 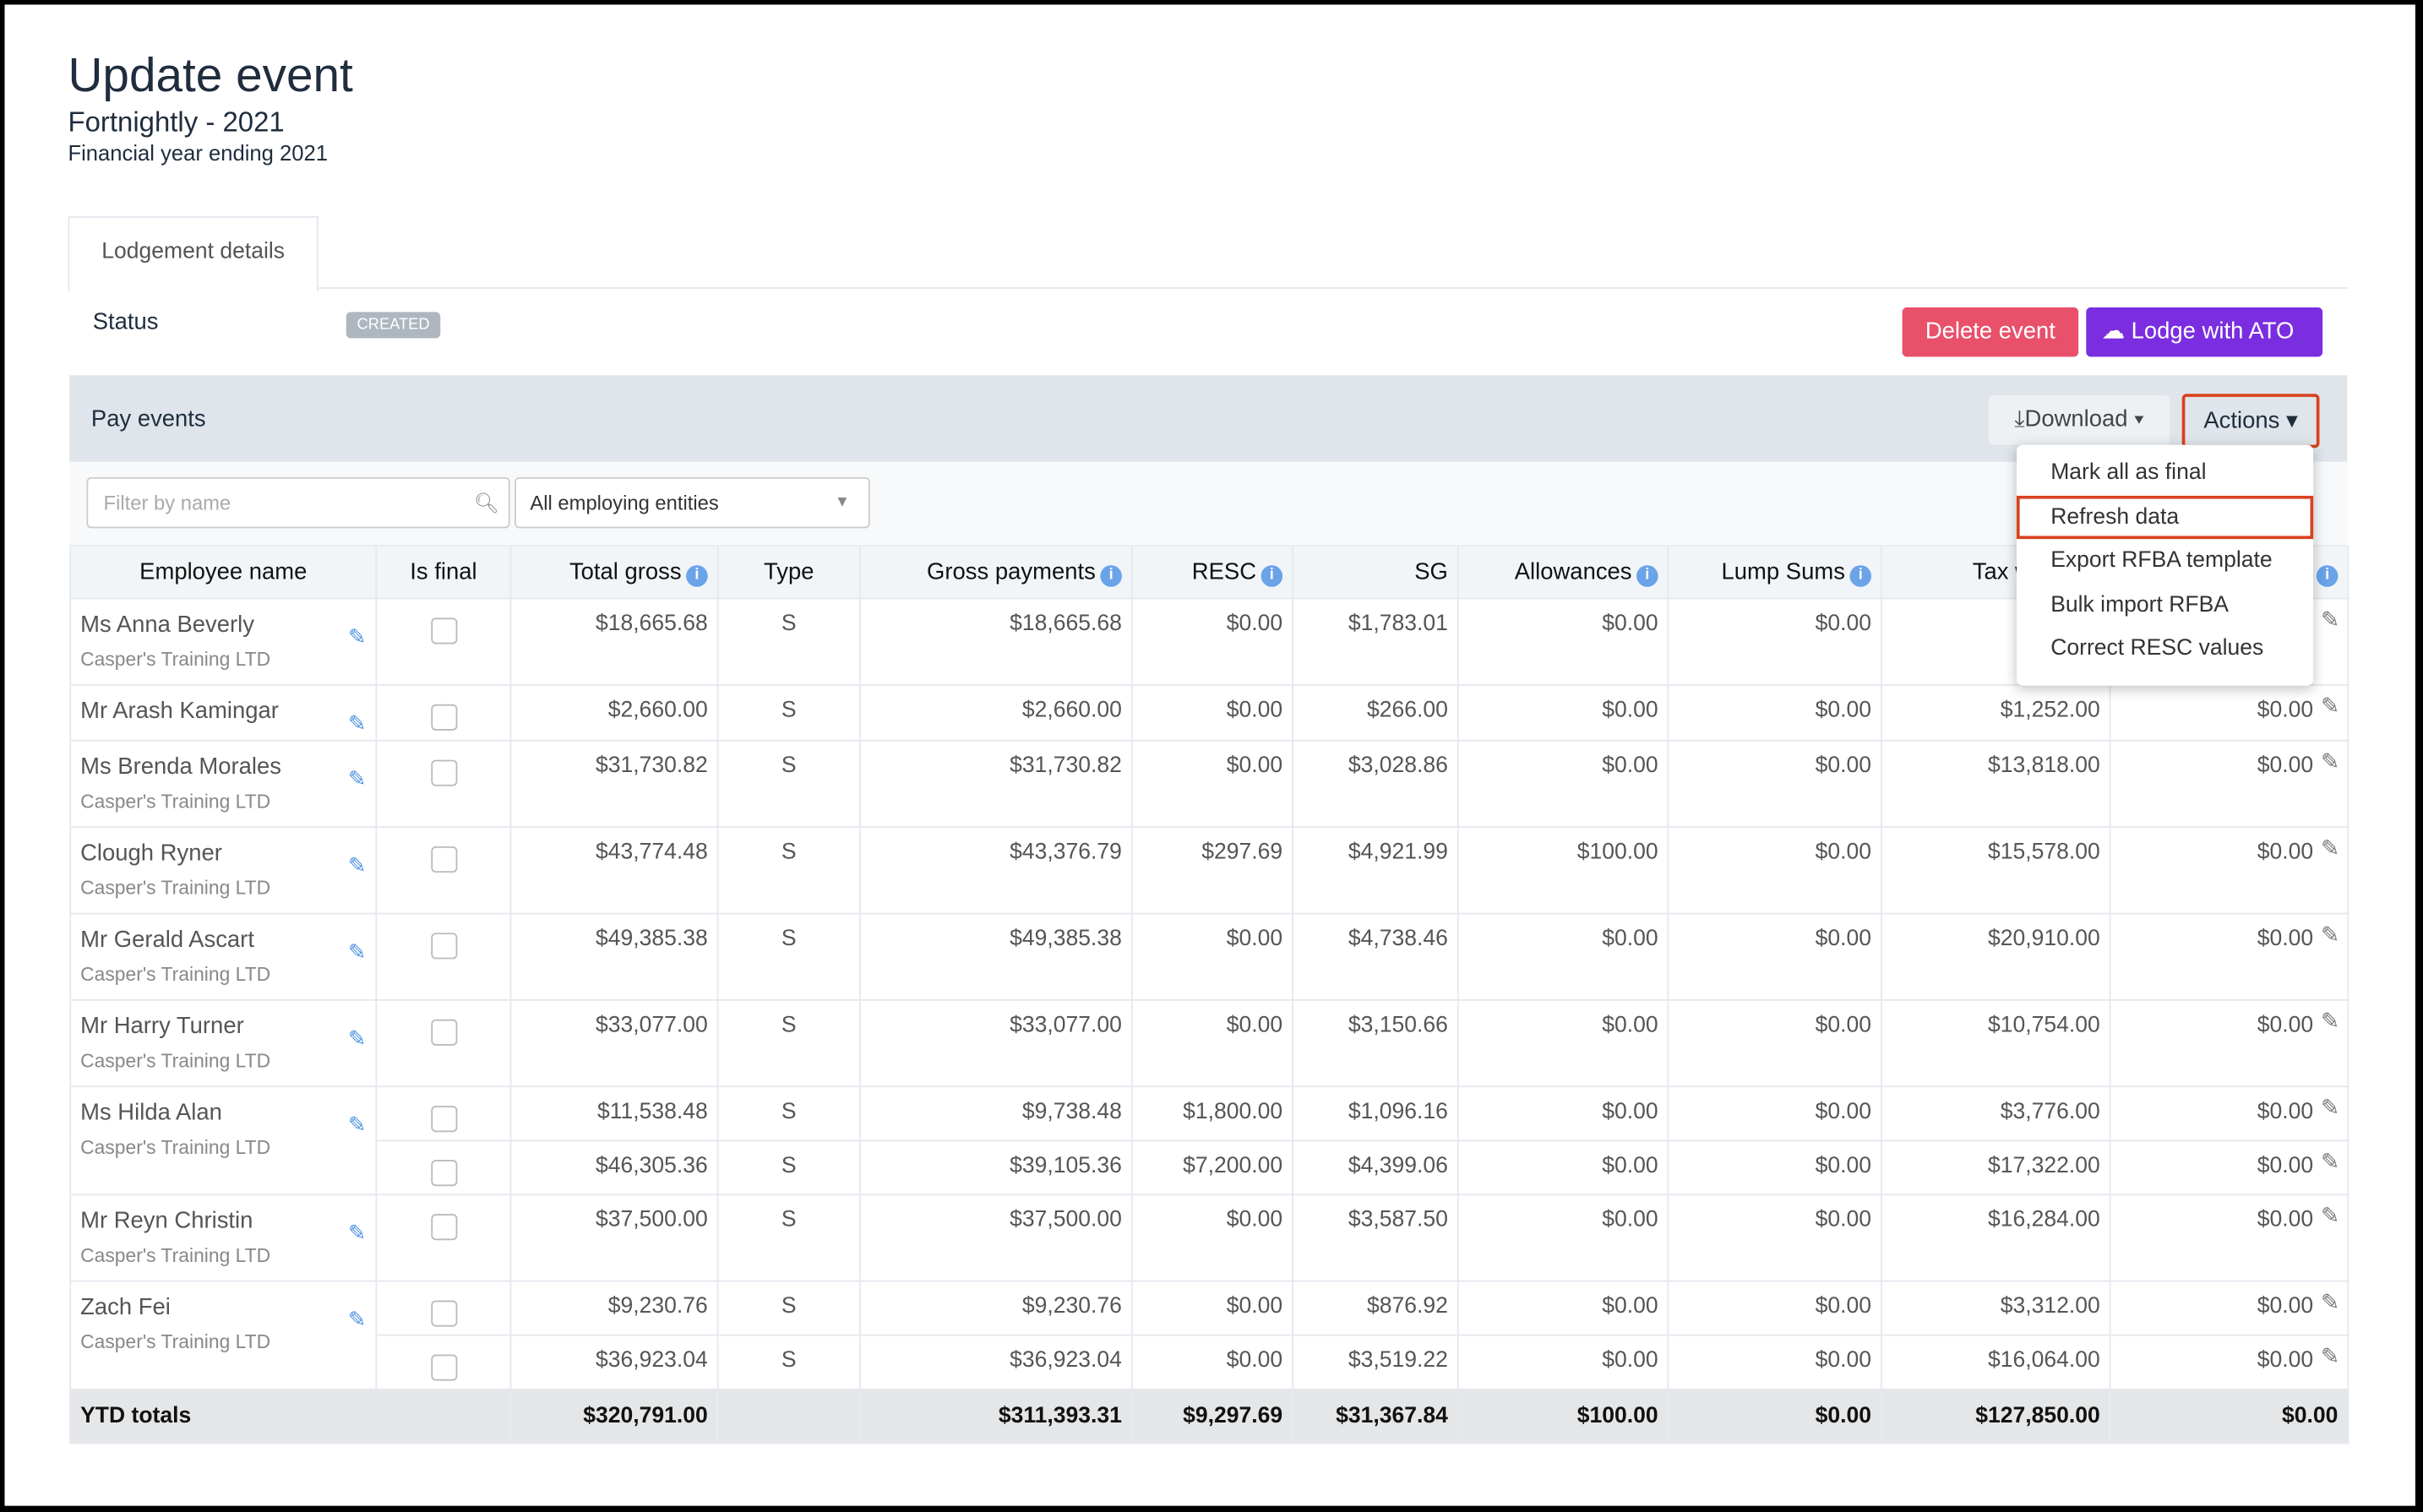 What do you see at coordinates (175, 888) in the screenshot?
I see `employee-company: Casper's Training LTD` at bounding box center [175, 888].